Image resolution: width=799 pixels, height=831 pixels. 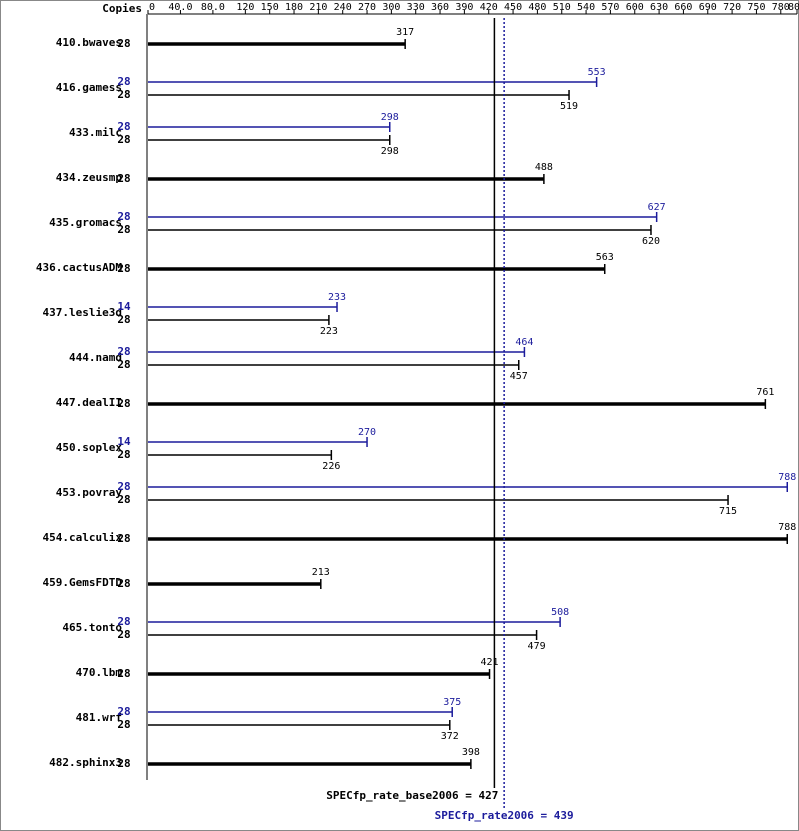 What do you see at coordinates (99, 672) in the screenshot?
I see `benchmark-name: 470.lbm` at bounding box center [99, 672].